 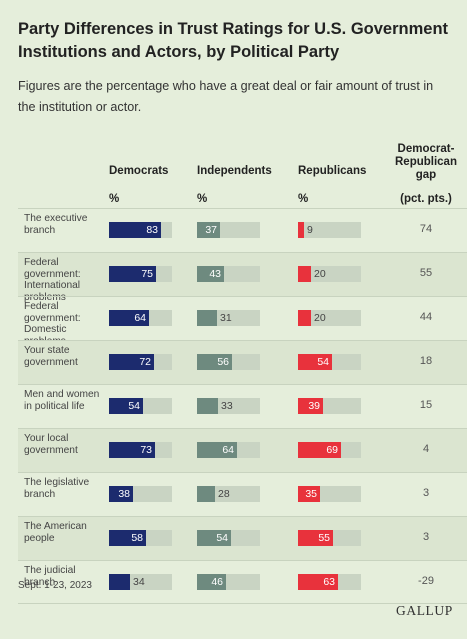 I want to click on gap-header-line-3: gap, so click(x=426, y=175).